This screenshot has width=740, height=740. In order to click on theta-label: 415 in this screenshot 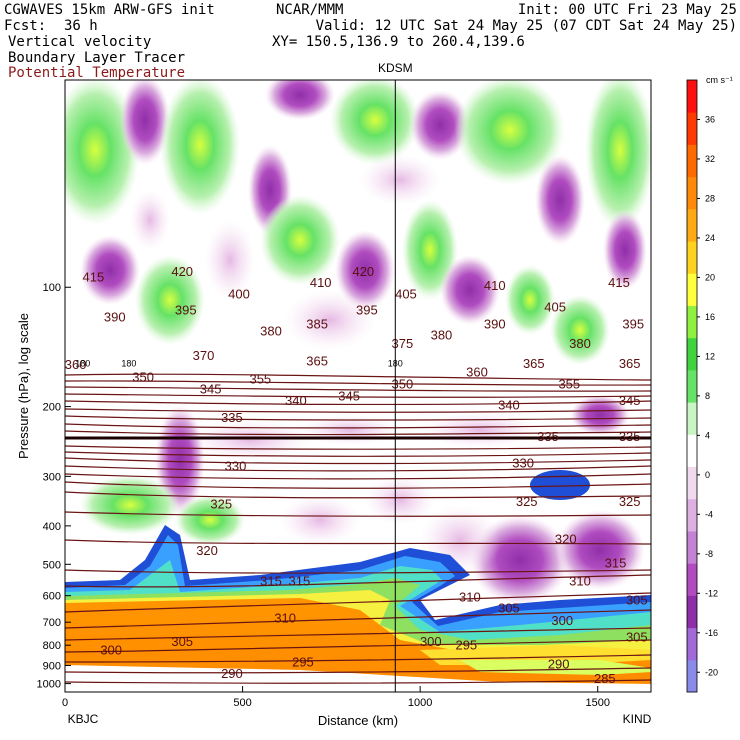, I will do `click(619, 282)`.